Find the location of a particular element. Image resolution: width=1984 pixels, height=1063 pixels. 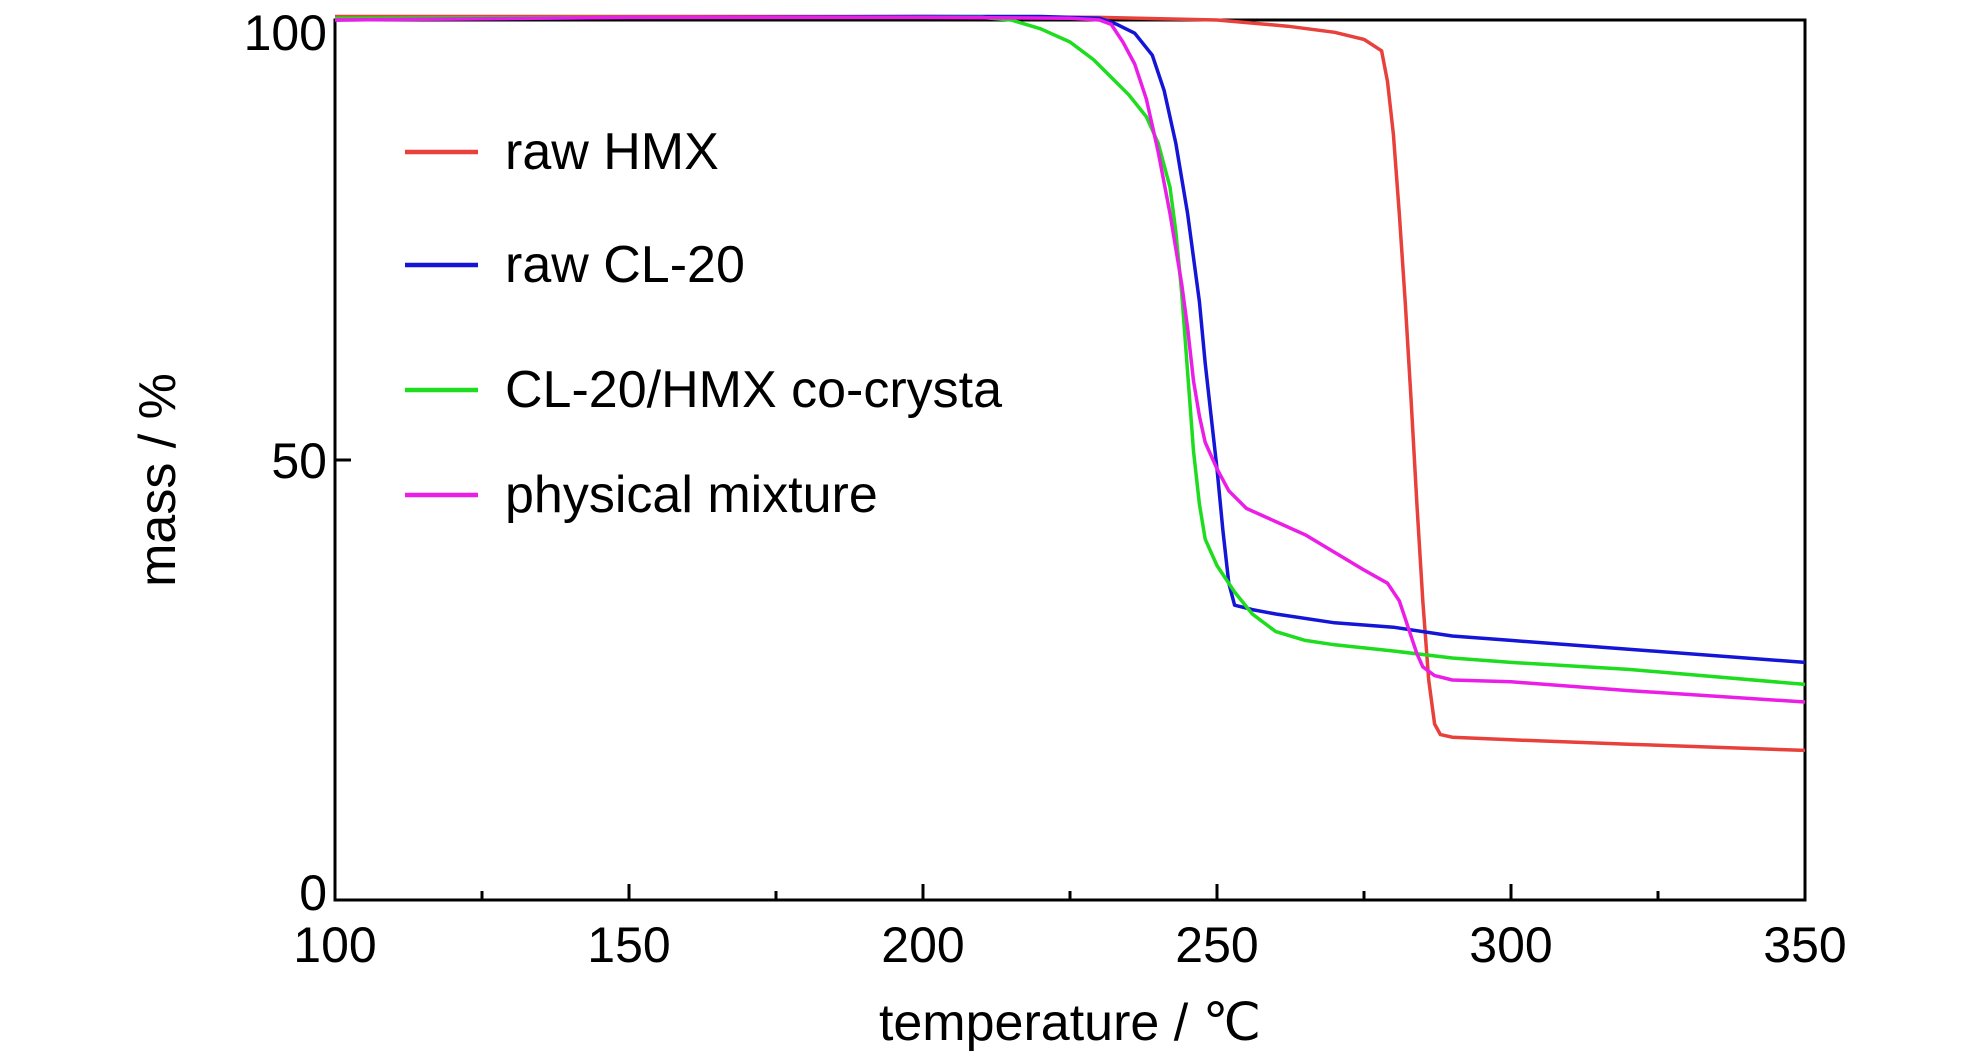

y-axis-ticks: 0 50 100 is located at coordinates (297, 463).